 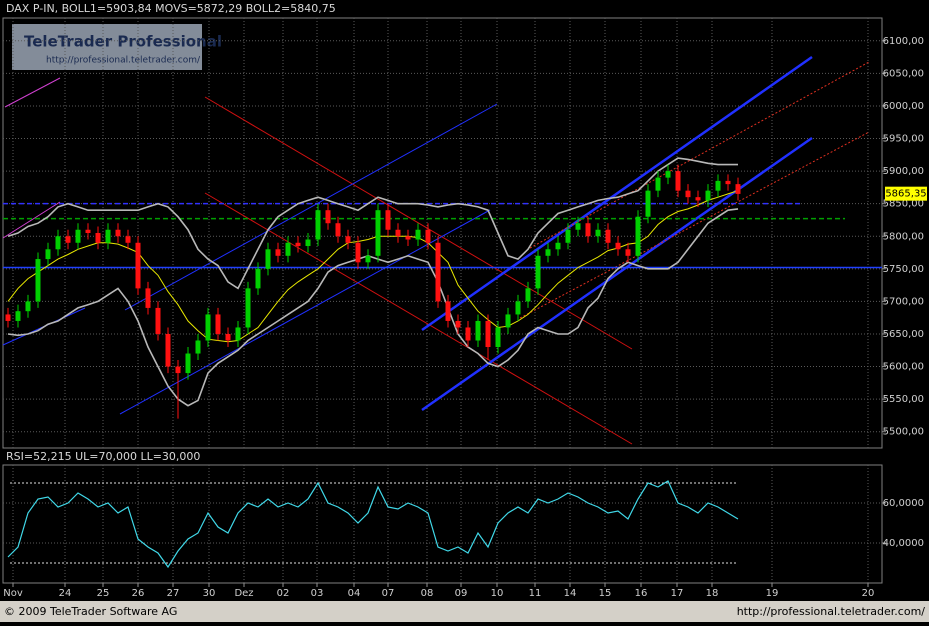 What do you see at coordinates (388, 593) in the screenshot?
I see `x-tick-label: 07` at bounding box center [388, 593].